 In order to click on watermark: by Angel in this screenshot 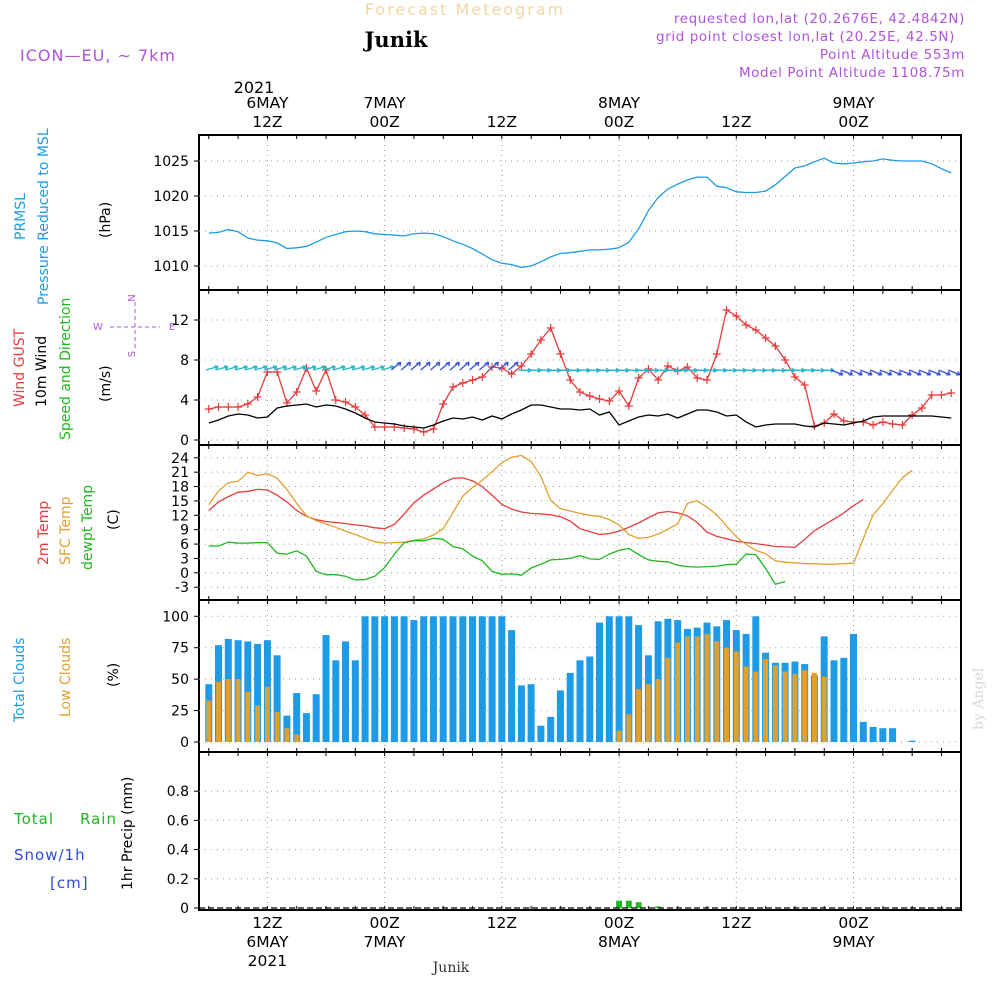, I will do `click(979, 698)`.